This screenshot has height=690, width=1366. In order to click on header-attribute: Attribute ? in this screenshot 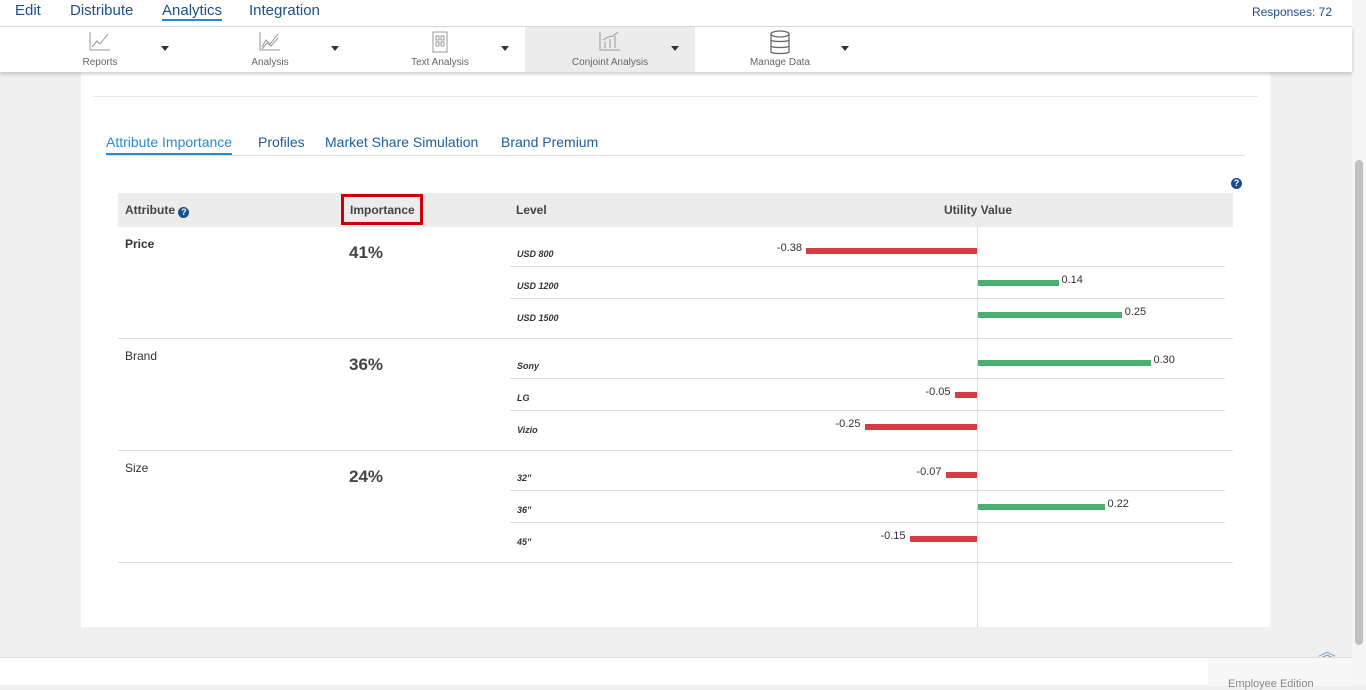, I will do `click(157, 210)`.